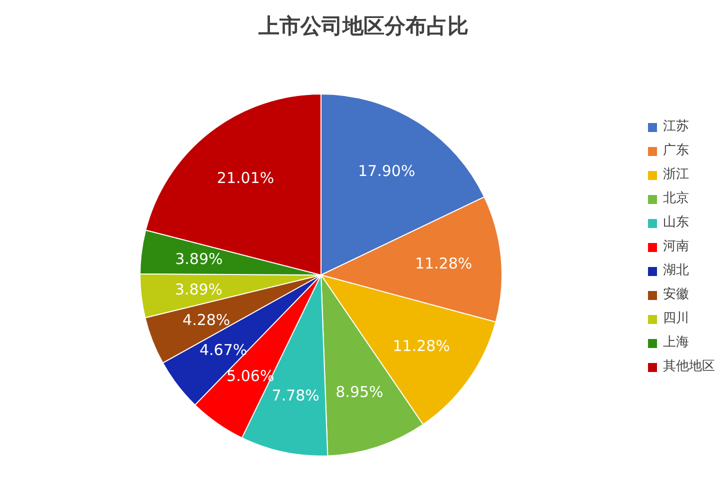 The width and height of the screenshot is (727, 494). Describe the element at coordinates (676, 271) in the screenshot. I see `legend-label: 湖北` at that location.